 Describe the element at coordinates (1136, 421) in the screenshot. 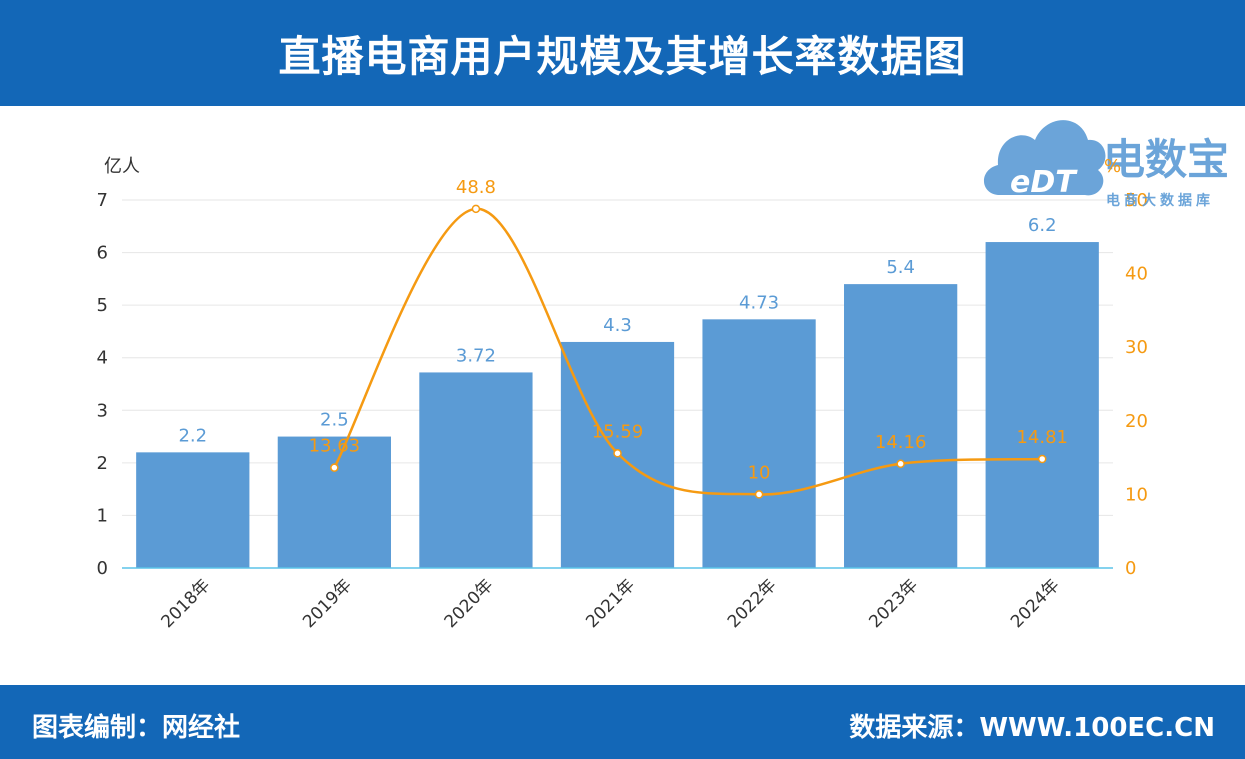

I see `y2-tick-label: 20` at that location.